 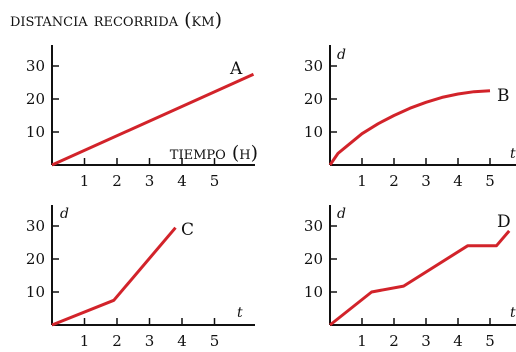 What do you see at coordinates (214, 153) in the screenshot?
I see `x-axis-label: tiempo (h)` at bounding box center [214, 153].